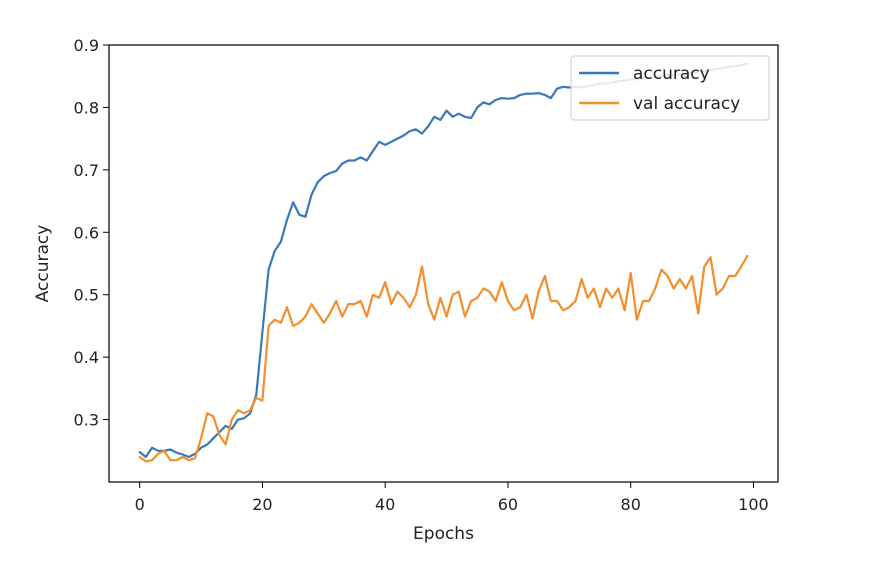  I want to click on x-tick-label: 40, so click(385, 504).